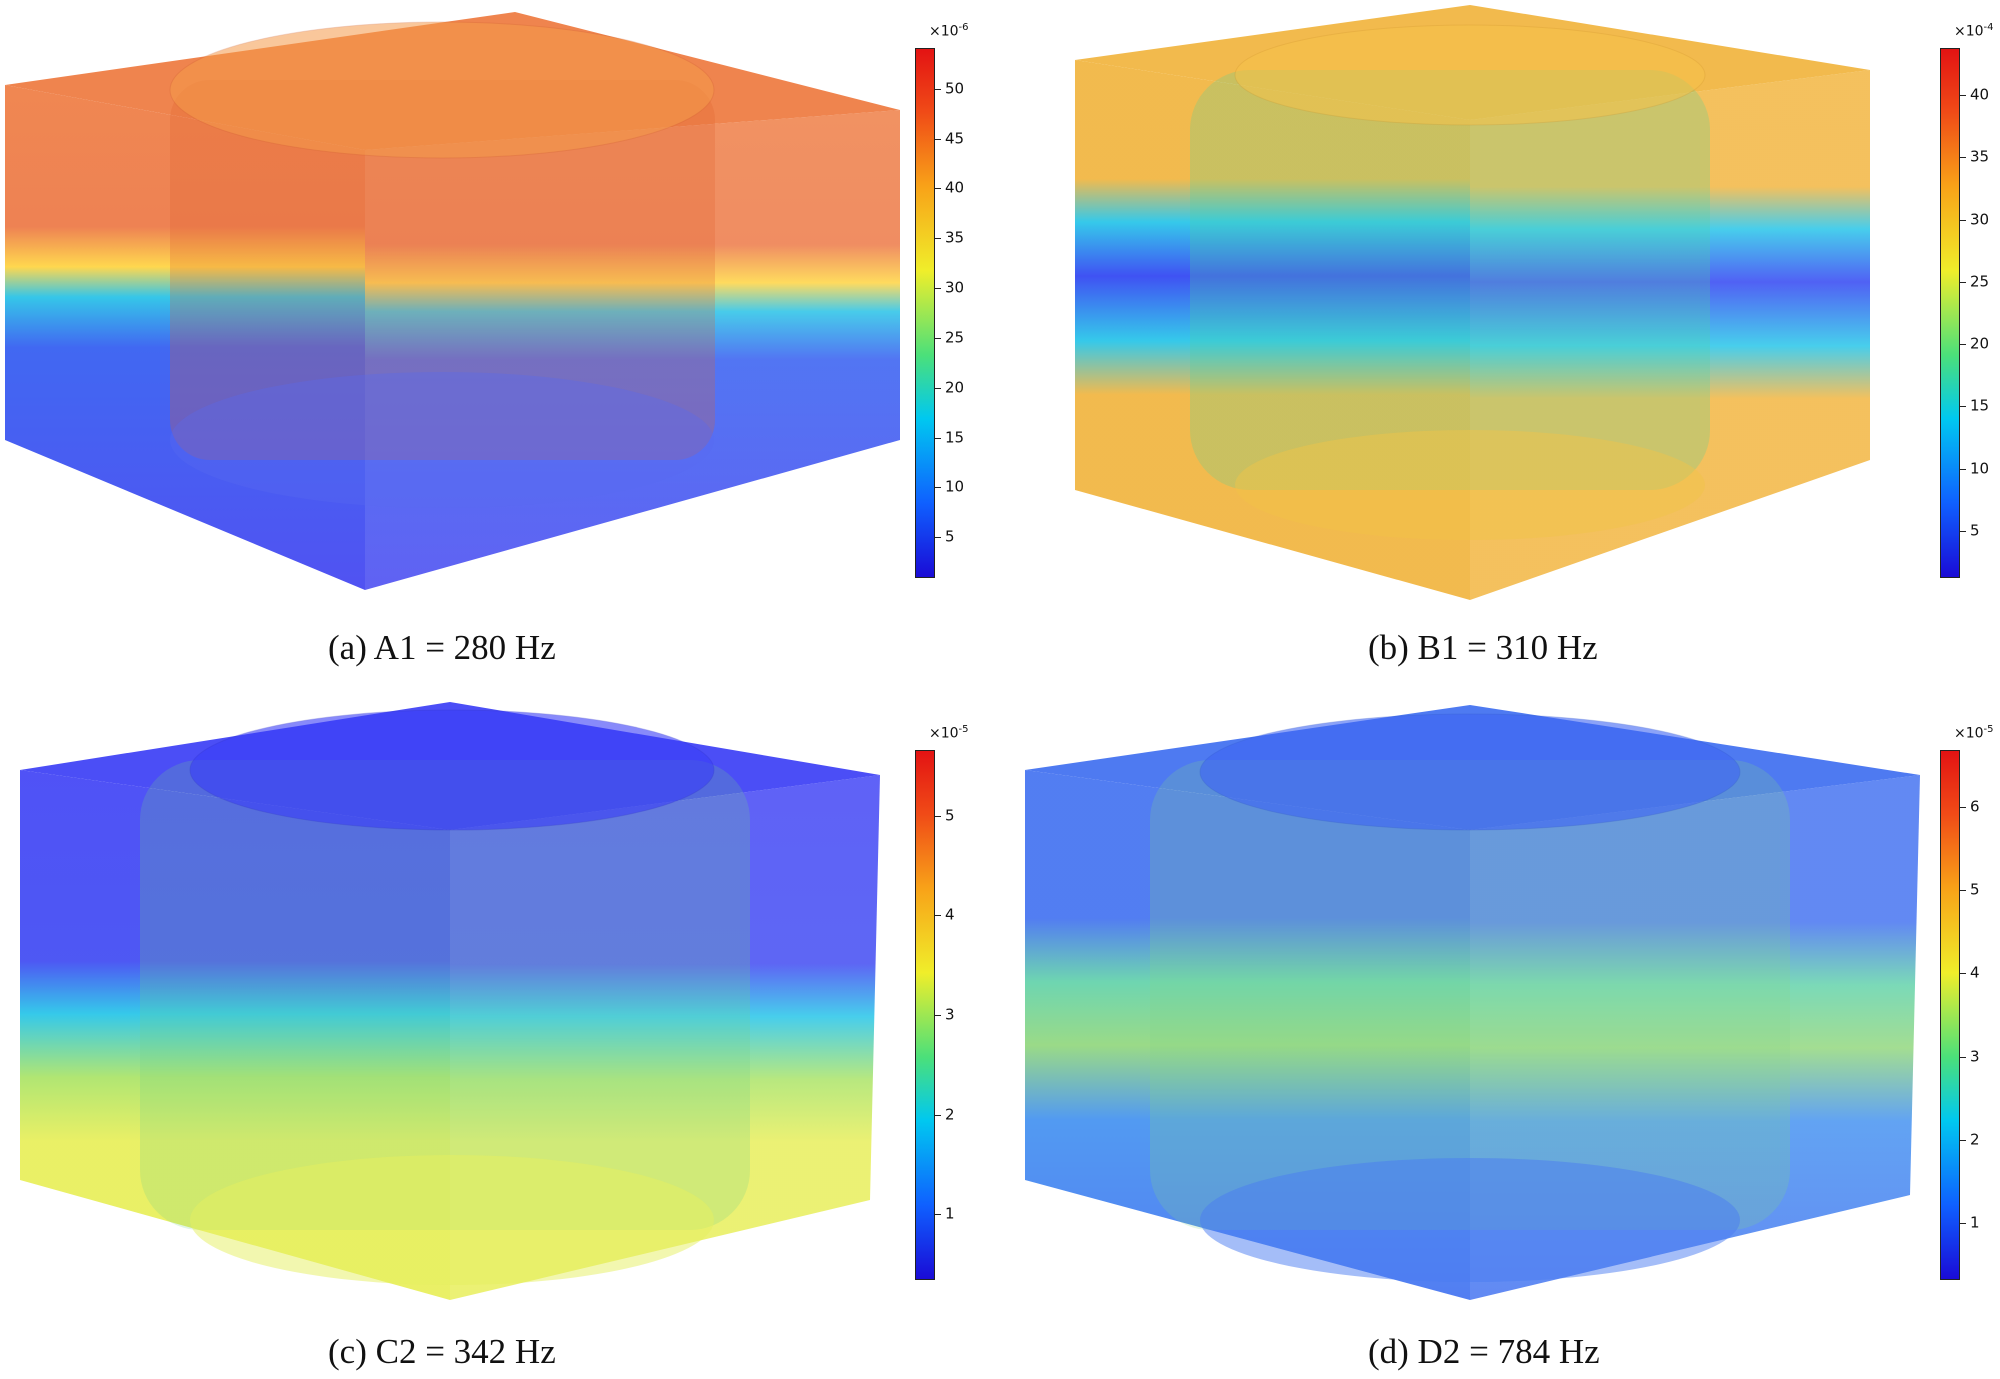 This screenshot has height=1379, width=2000. Describe the element at coordinates (1975, 806) in the screenshot. I see `panel-d-colorbar-tick-label: 6` at that location.